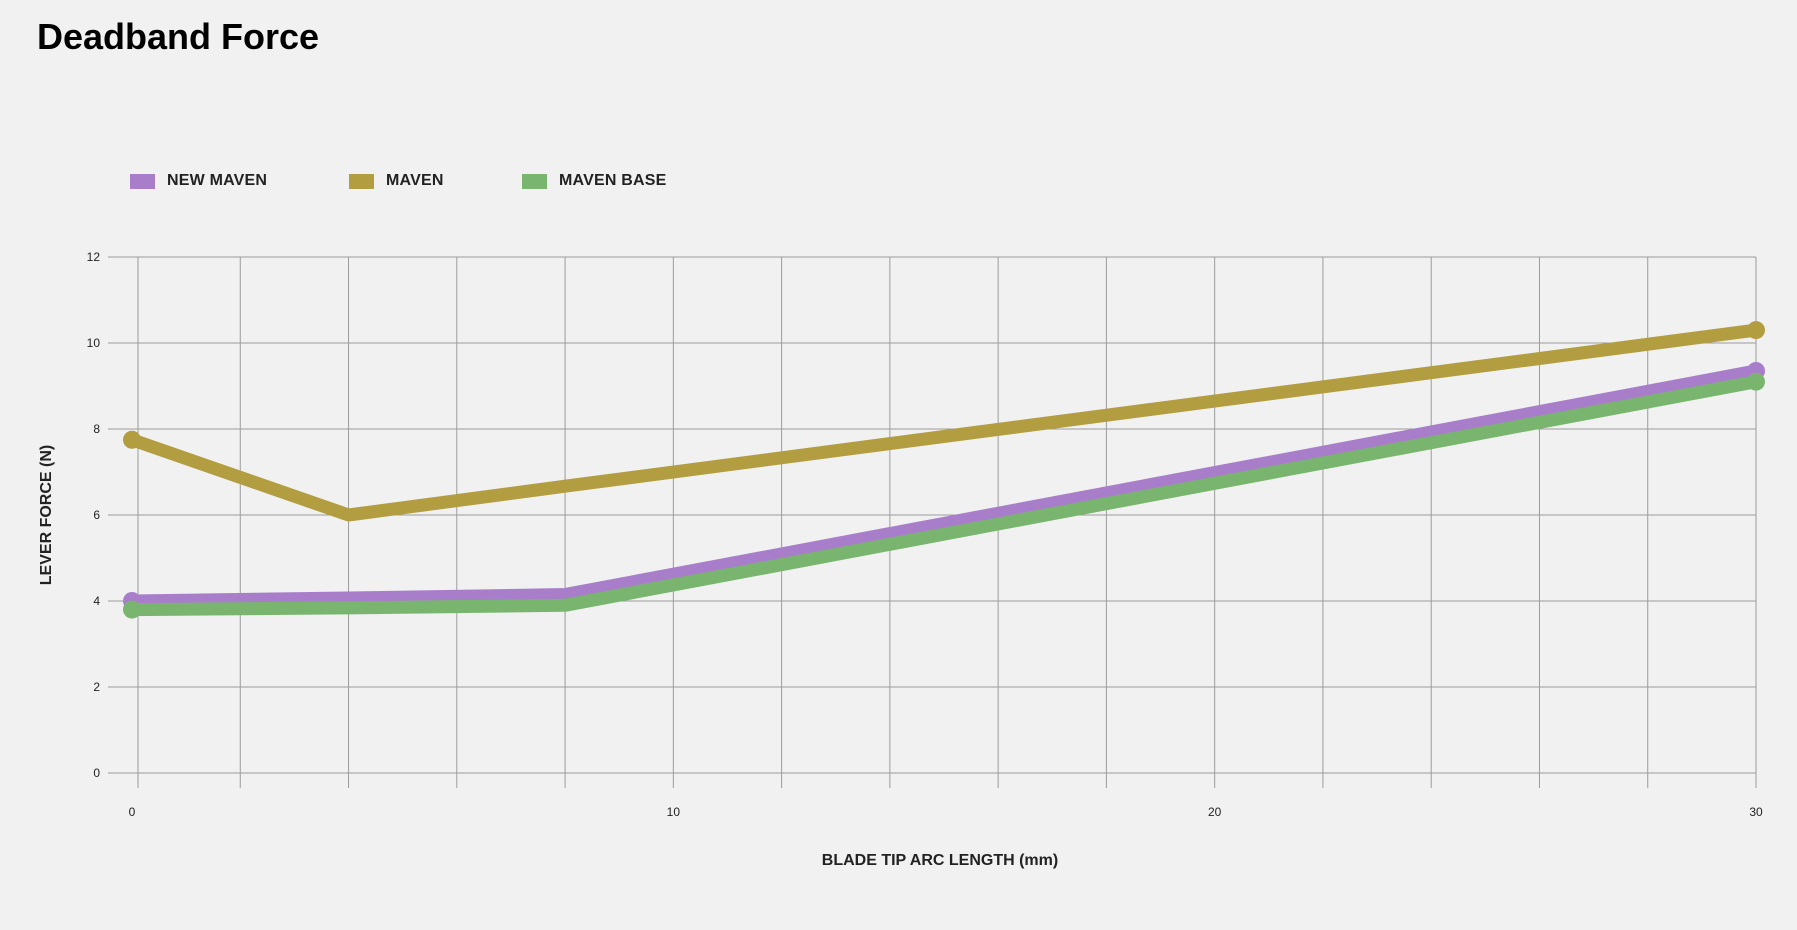 The width and height of the screenshot is (1797, 930). Describe the element at coordinates (94, 343) in the screenshot. I see `y-tick-label: 10` at that location.